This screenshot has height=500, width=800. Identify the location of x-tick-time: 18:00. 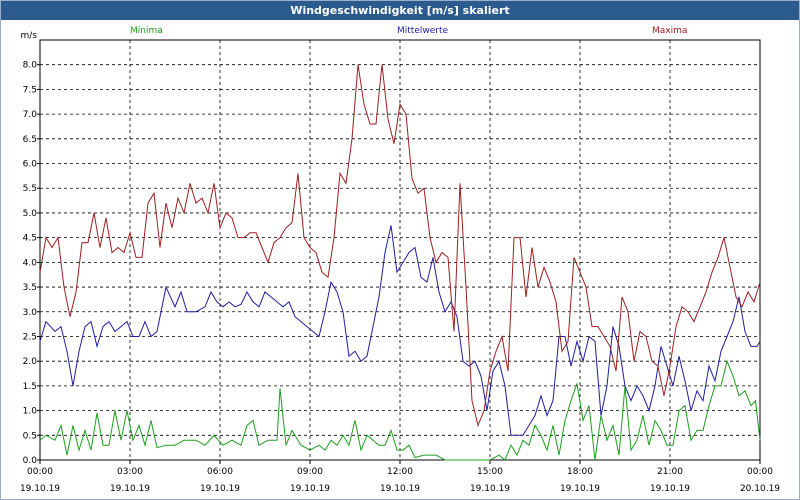
(580, 472).